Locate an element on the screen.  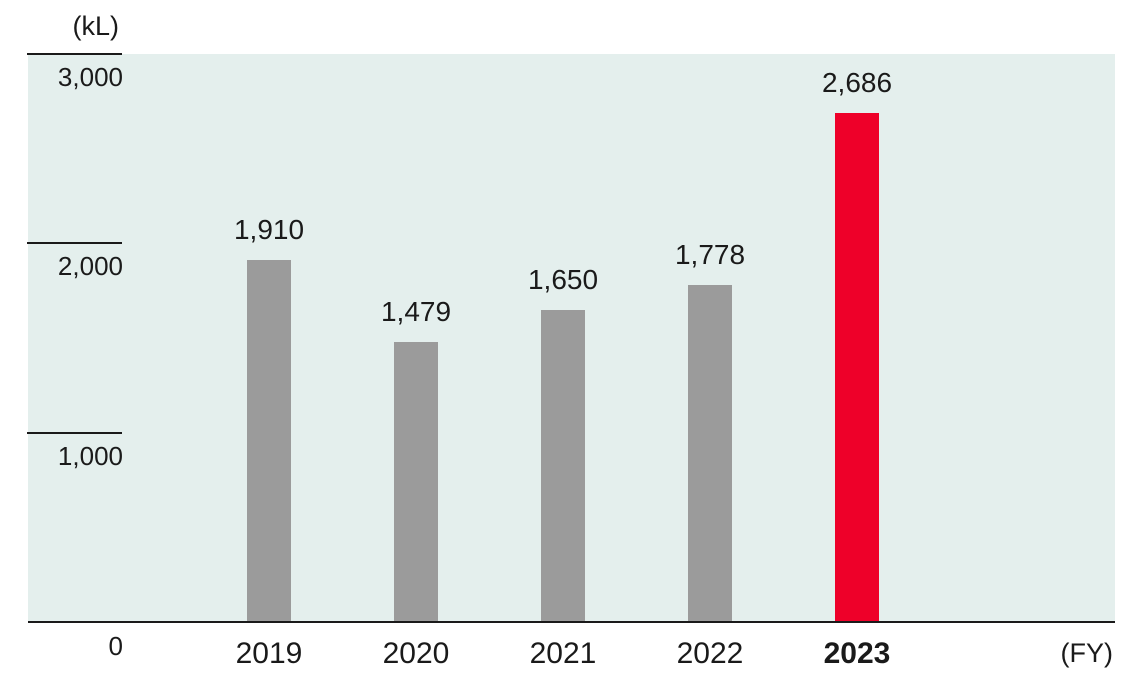
y-tick-line-3,000 is located at coordinates (74, 54).